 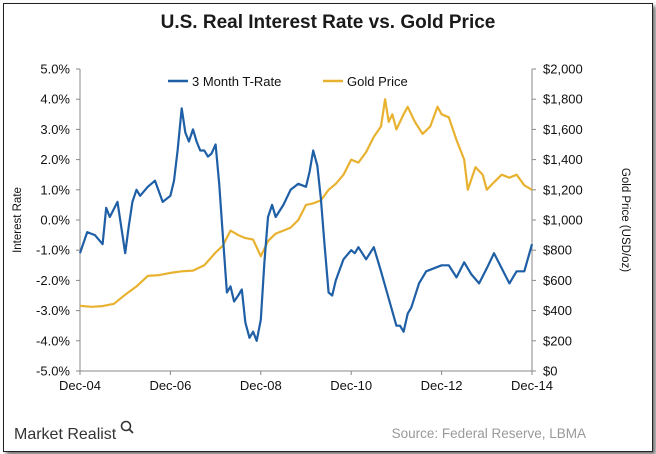 I want to click on x-tick-label: Dec-12, so click(x=442, y=385).